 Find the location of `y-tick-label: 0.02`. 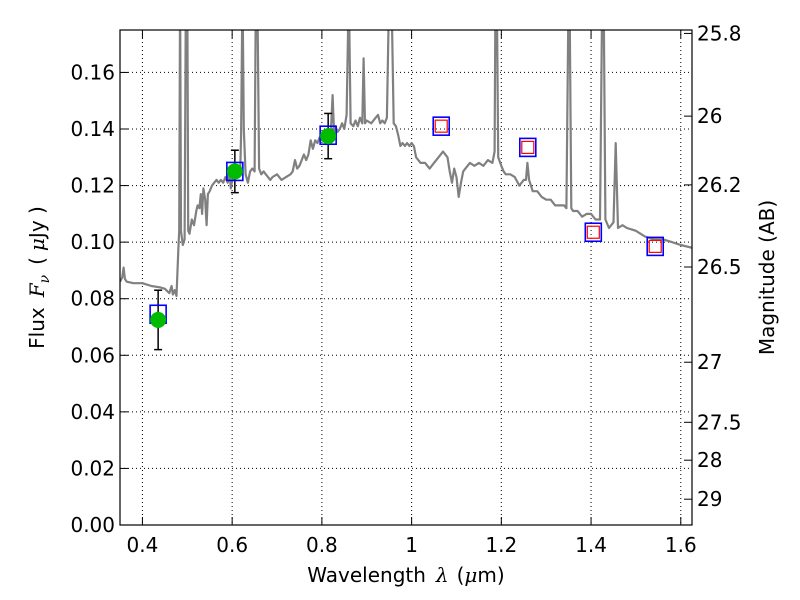

y-tick-label: 0.02 is located at coordinates (92, 468).